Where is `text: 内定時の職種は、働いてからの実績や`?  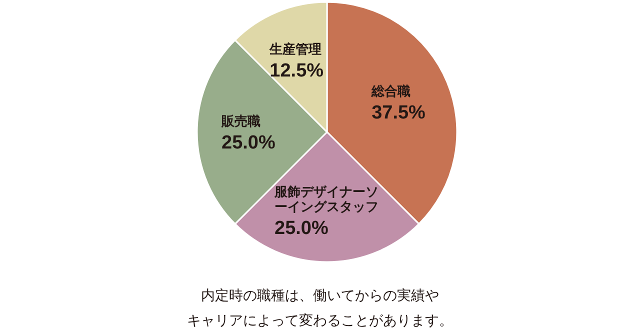
text: 内定時の職種は、働いてからの実績や is located at coordinates (320, 295).